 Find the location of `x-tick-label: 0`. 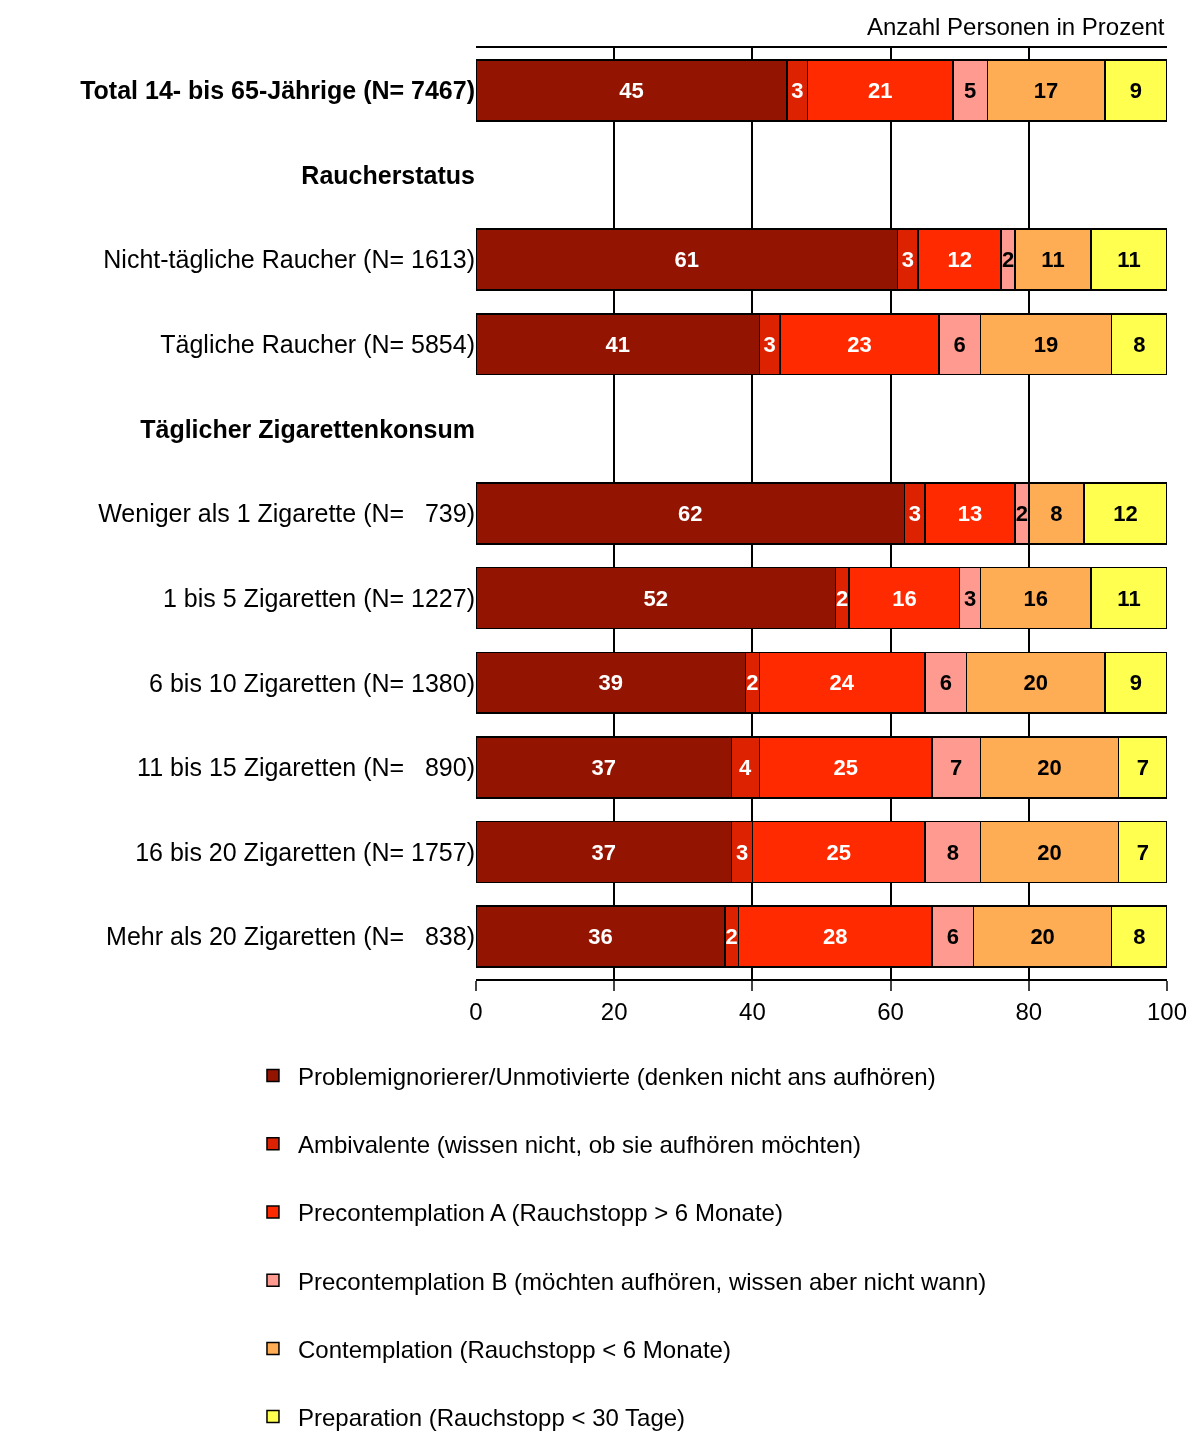

x-tick-label: 0 is located at coordinates (476, 1011).